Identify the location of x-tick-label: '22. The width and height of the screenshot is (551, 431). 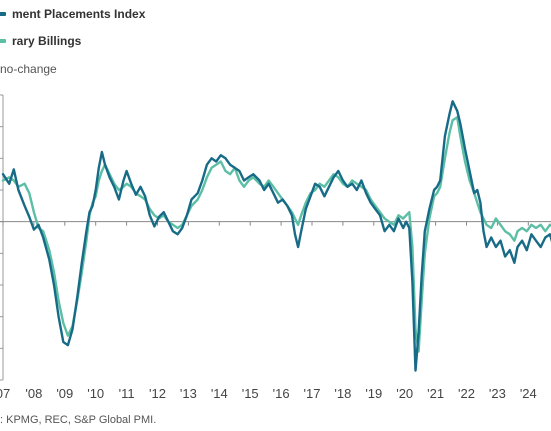
(466, 393).